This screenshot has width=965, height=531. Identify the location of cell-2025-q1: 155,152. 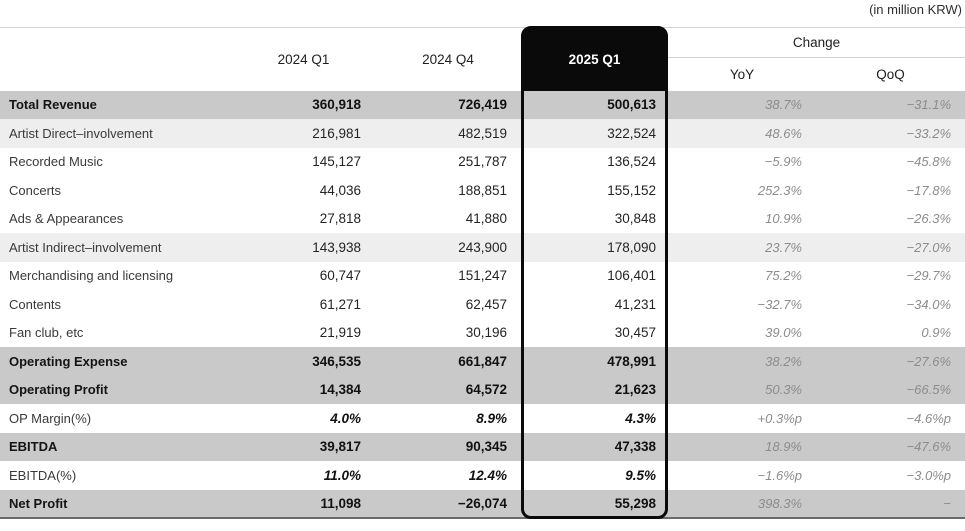
(594, 190).